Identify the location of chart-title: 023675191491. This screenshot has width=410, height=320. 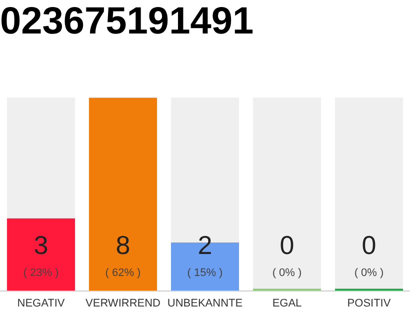
(127, 21).